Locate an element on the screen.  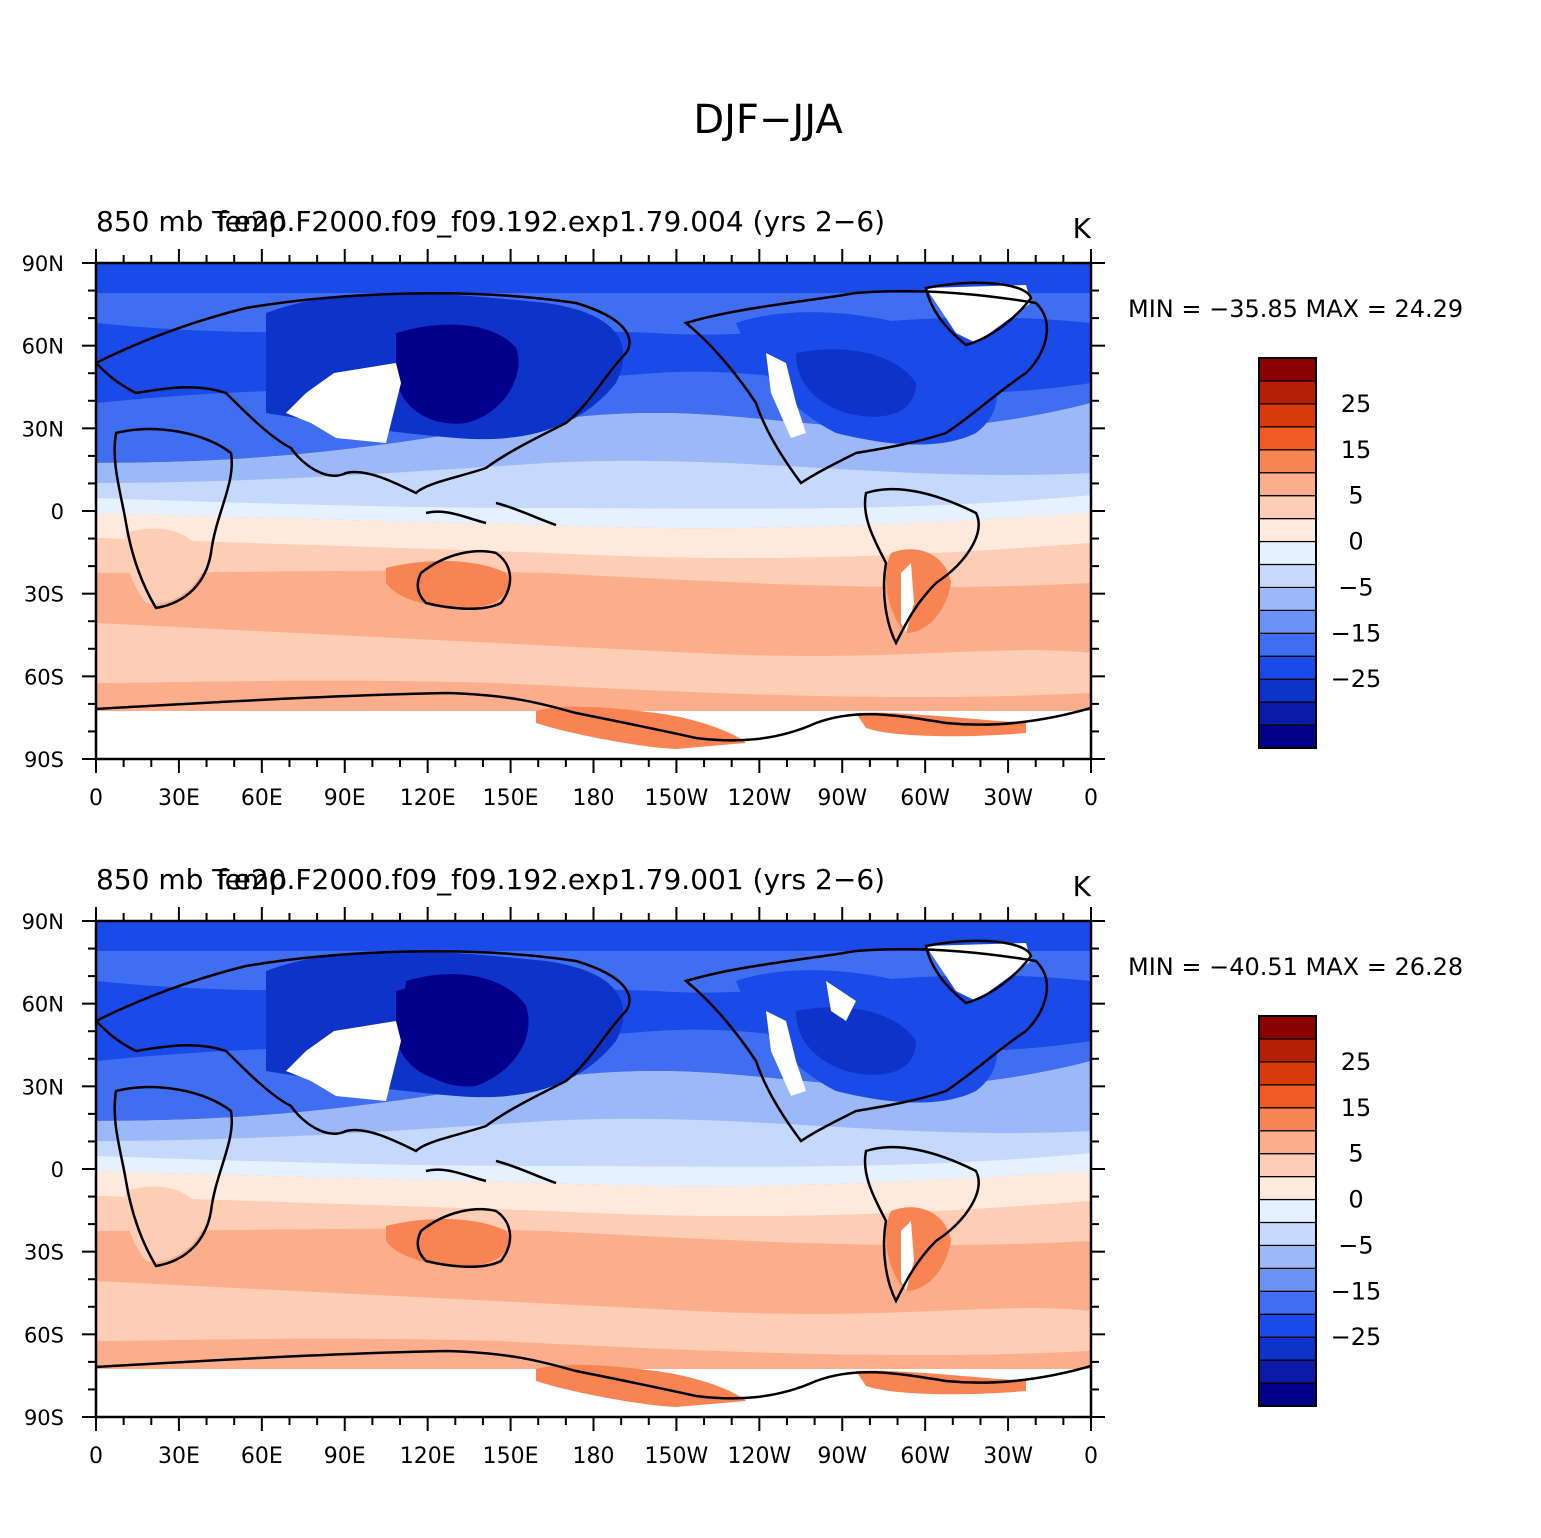
lon-tick-label: 30W is located at coordinates (1008, 1456).